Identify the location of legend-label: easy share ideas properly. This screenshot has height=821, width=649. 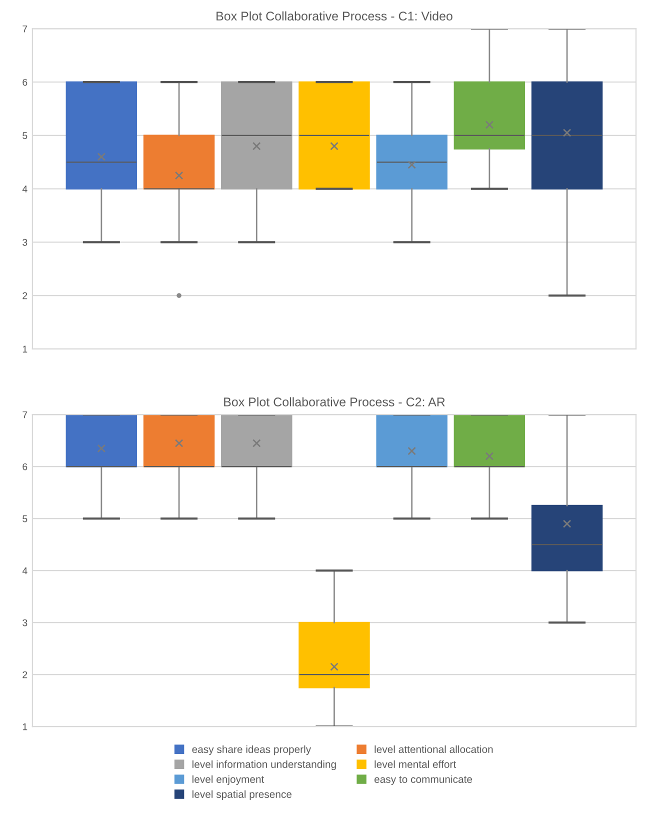
(252, 750).